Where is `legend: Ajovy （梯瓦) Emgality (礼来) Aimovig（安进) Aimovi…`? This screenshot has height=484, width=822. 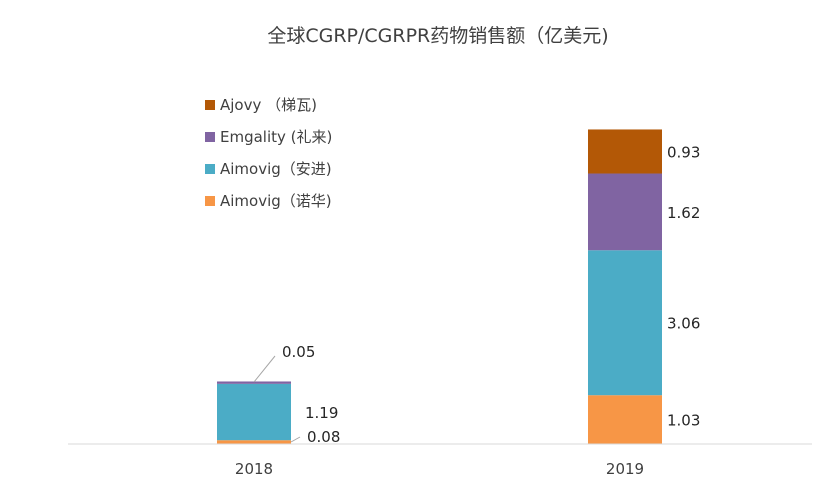
legend: Ajovy （梯瓦) Emgality (礼来) Aimovig（安进) Aimovi… is located at coordinates (268, 153).